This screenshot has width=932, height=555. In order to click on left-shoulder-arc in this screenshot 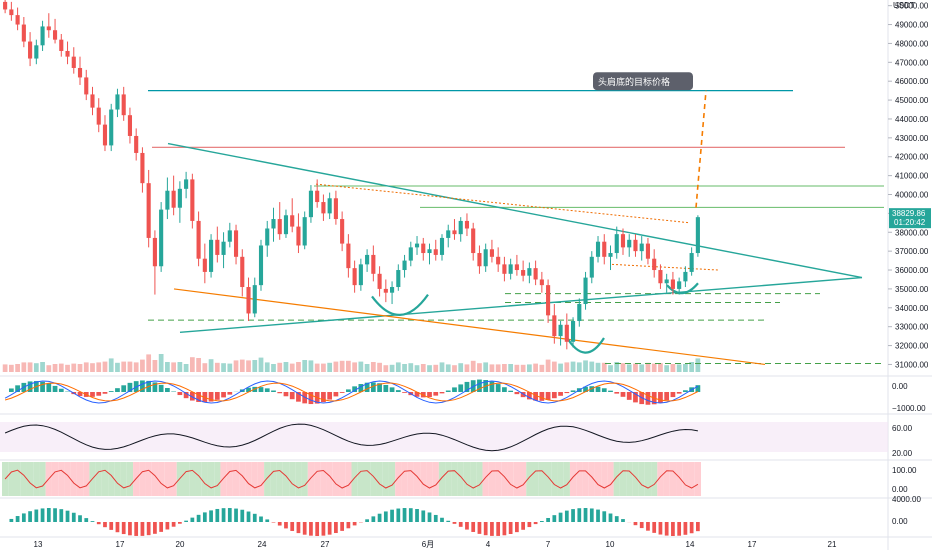, I will do `click(400, 305)`.